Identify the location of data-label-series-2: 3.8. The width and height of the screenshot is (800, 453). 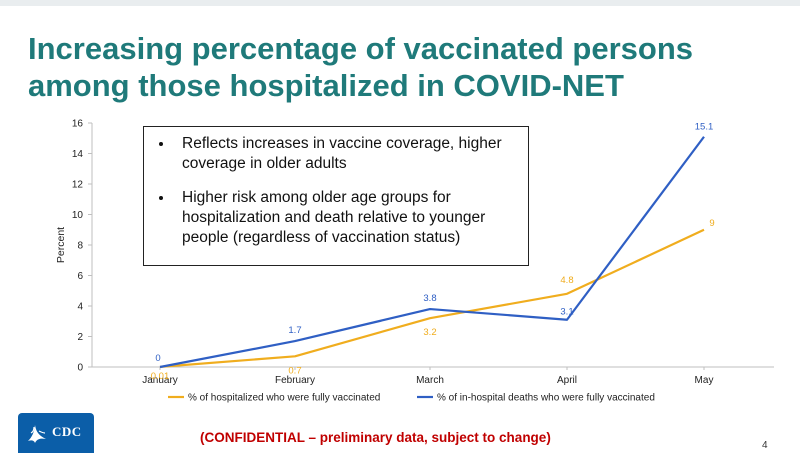
(429, 298).